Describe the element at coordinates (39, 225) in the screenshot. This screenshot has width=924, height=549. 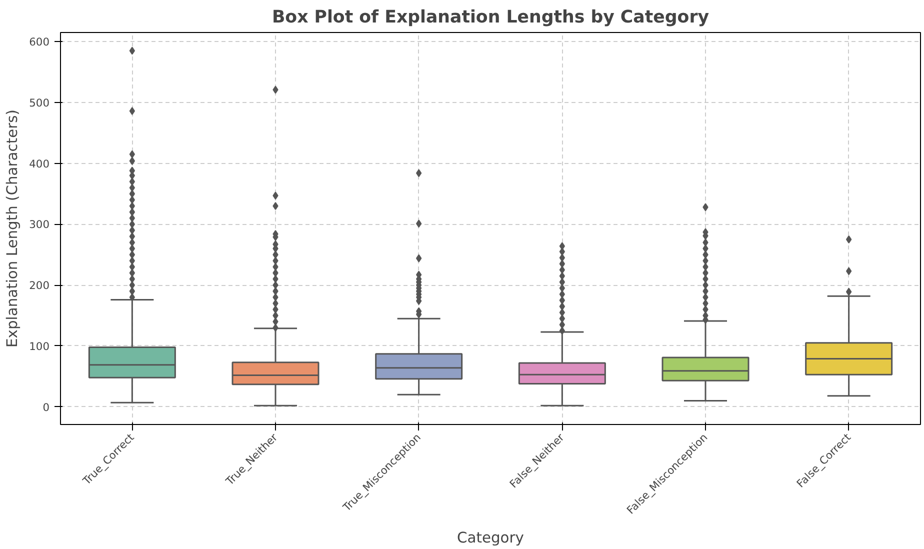
I see `y-tick-label: 300` at that location.